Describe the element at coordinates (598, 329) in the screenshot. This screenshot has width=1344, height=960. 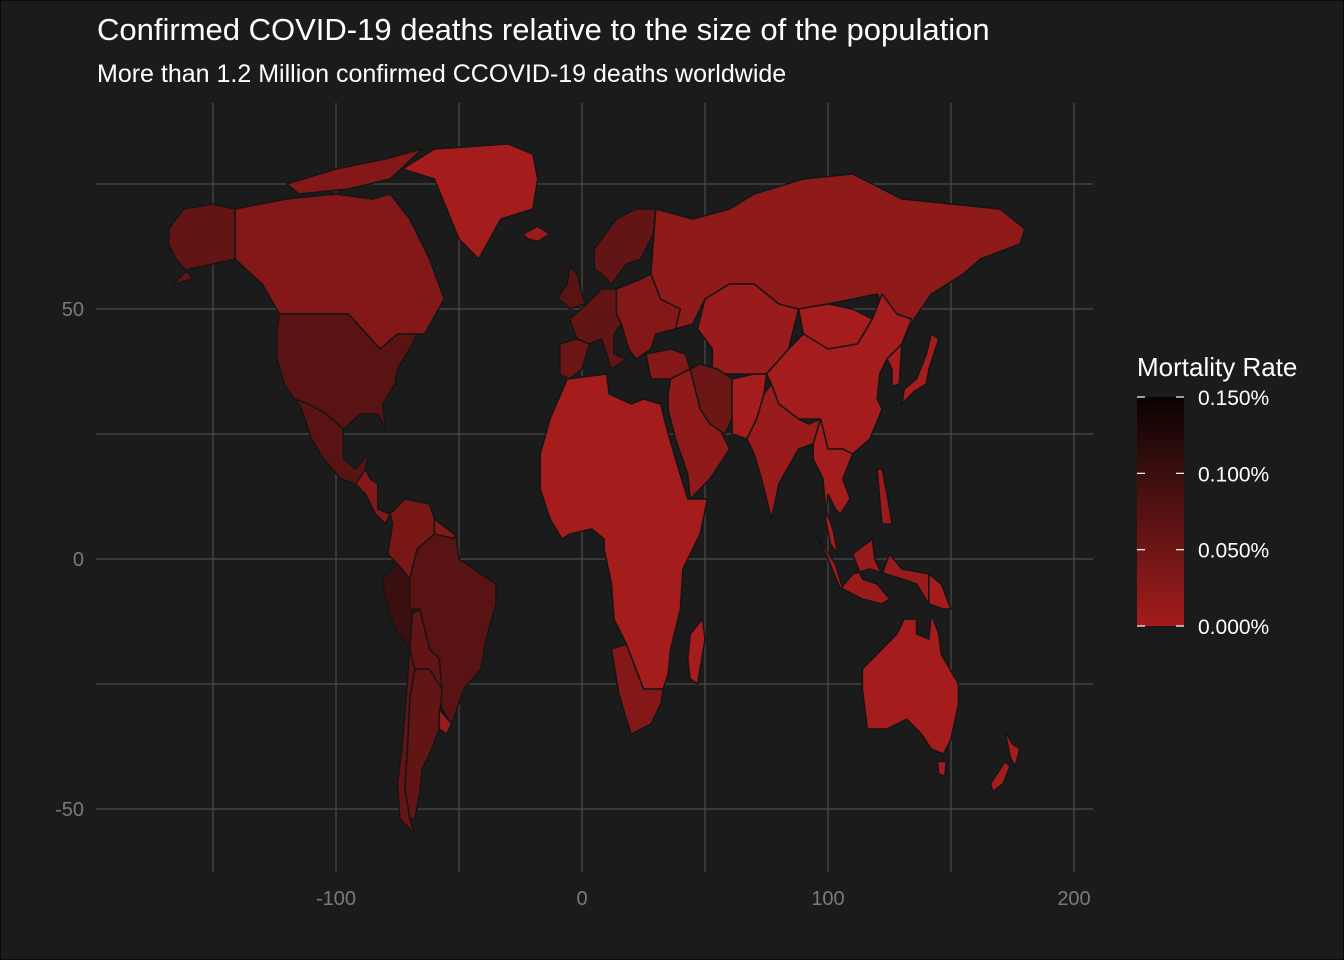
I see `country-western-europe` at that location.